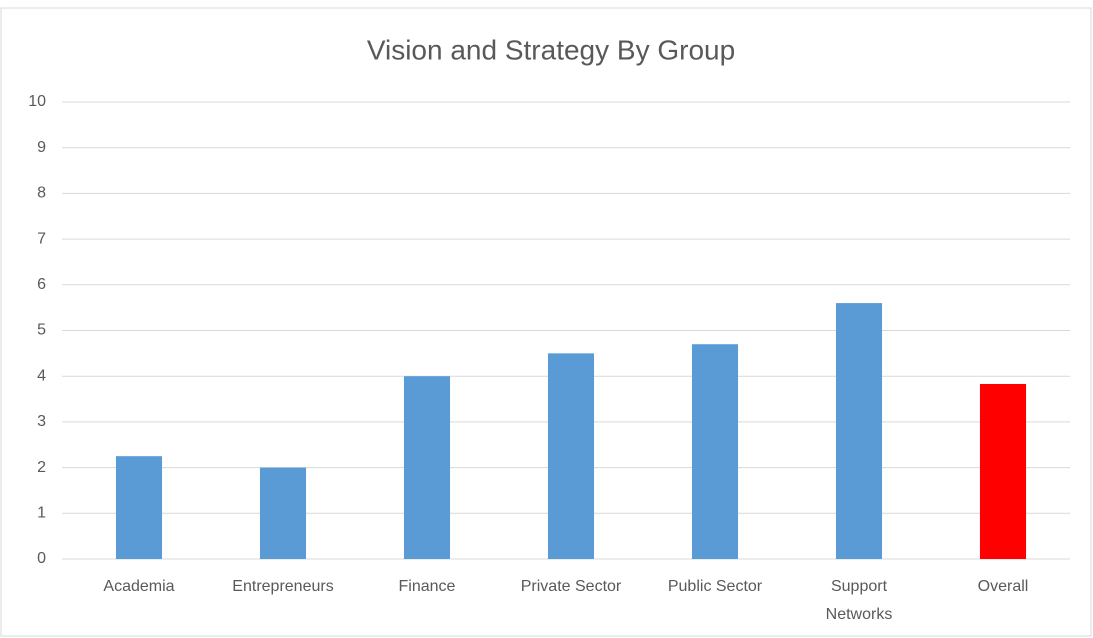 The width and height of the screenshot is (1093, 638). I want to click on y-tick-label: 10, so click(37, 101).